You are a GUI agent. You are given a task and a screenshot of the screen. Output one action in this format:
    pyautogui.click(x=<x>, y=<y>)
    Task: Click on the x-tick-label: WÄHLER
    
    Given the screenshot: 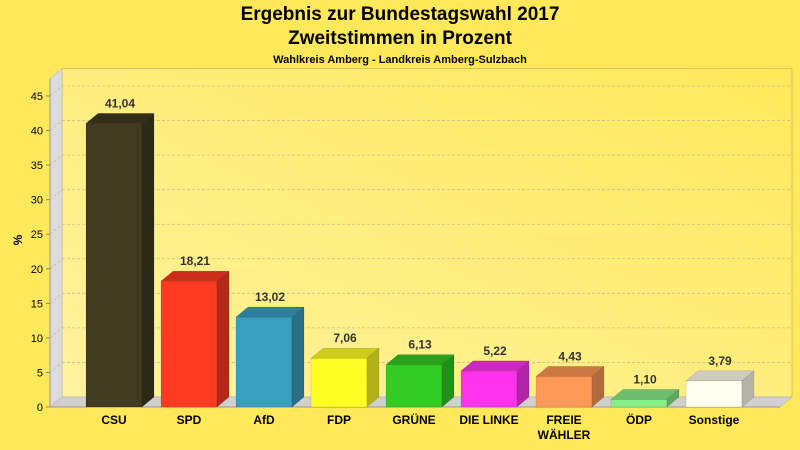 What is the action you would take?
    pyautogui.click(x=564, y=434)
    